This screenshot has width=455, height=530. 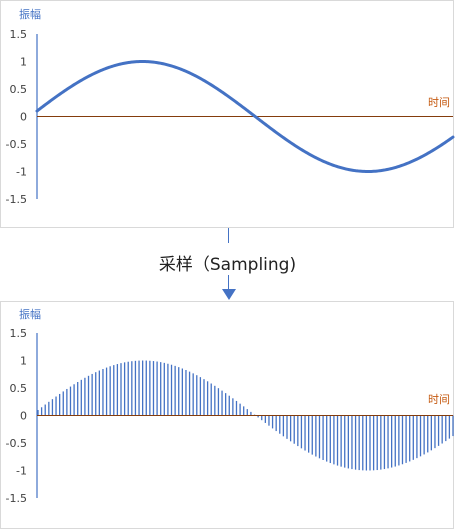 I want to click on sampling-label: 采样（Sampling), so click(x=227, y=265).